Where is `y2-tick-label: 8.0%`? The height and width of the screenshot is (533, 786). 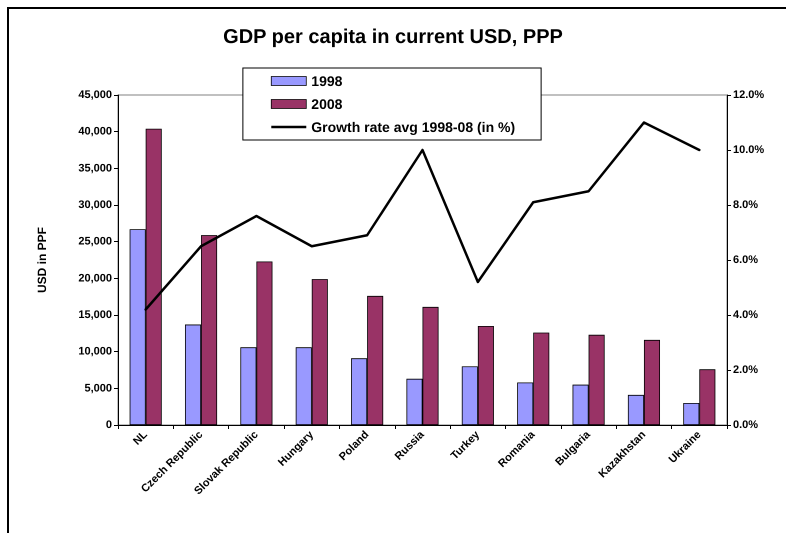
y2-tick-label: 8.0% is located at coordinates (745, 205).